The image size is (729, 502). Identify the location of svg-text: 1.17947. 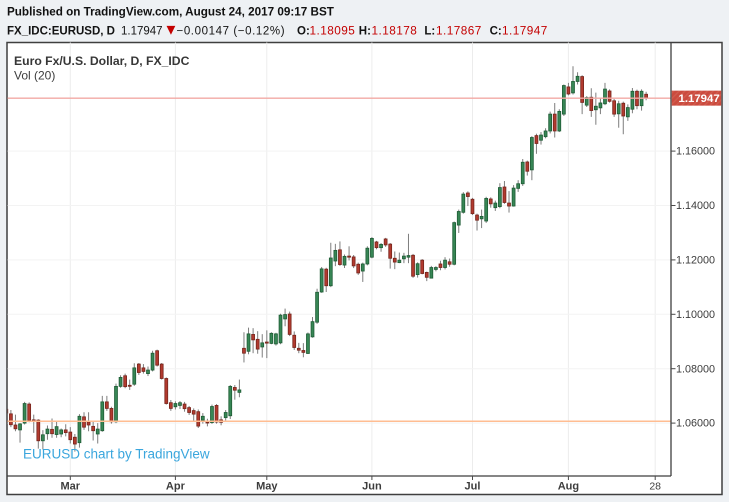
(699, 99).